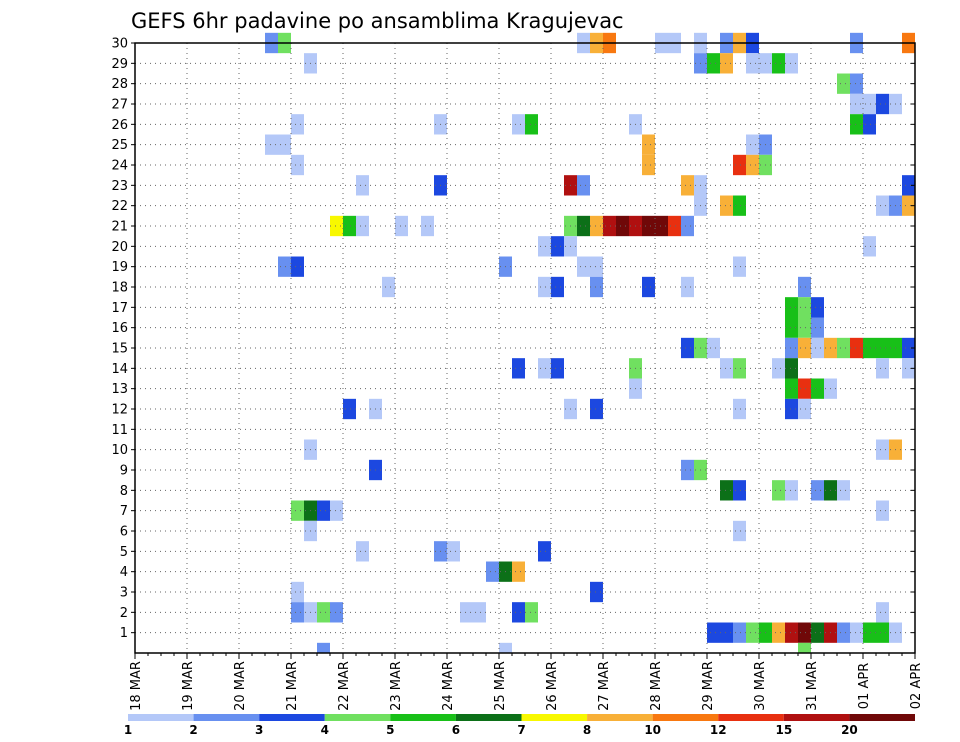  What do you see at coordinates (479, 612) in the screenshot?
I see `heatmap-cell-m2-t26` at bounding box center [479, 612].